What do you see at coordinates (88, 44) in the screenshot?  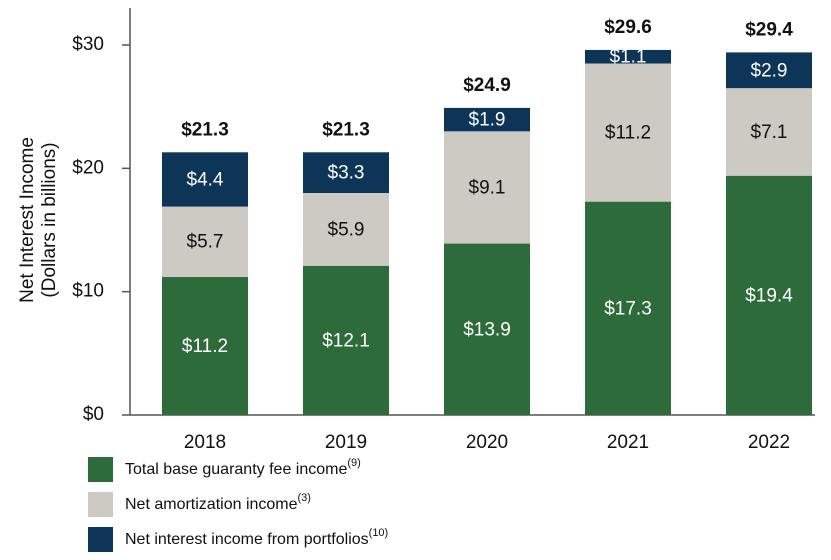 I see `y-tick-label: $30` at bounding box center [88, 44].